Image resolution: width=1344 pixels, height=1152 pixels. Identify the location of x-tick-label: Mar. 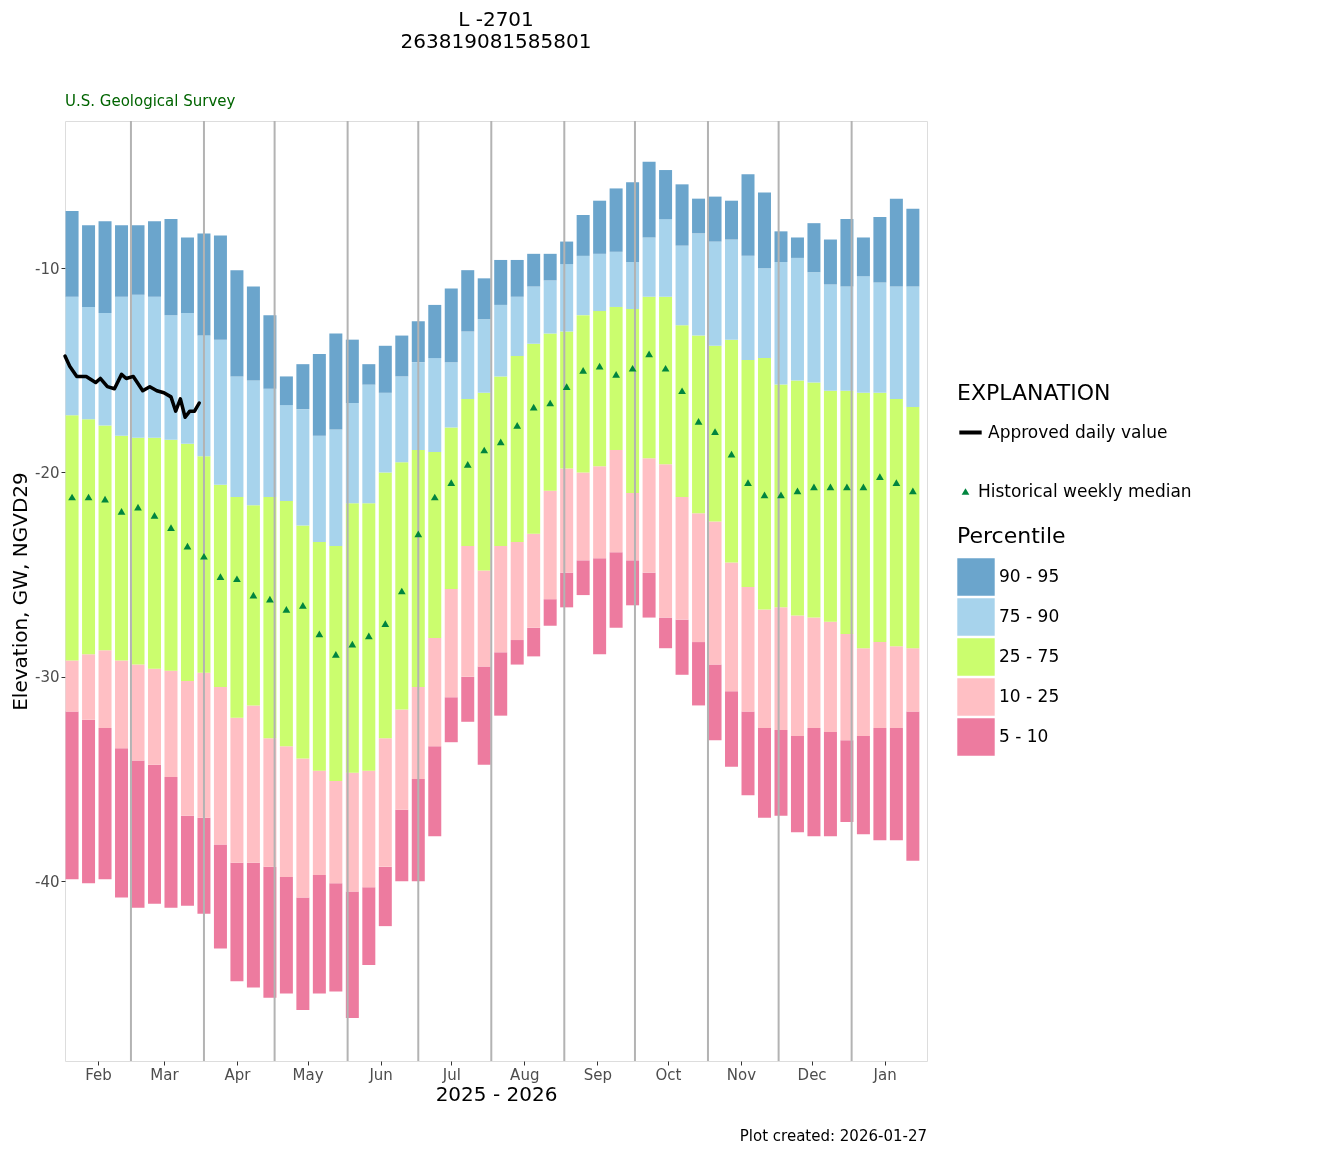
(165, 1074).